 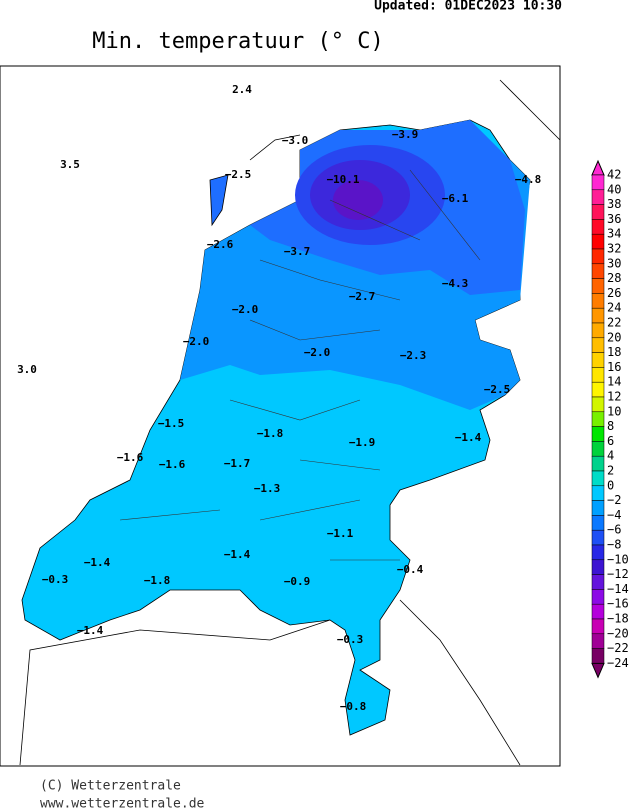 What do you see at coordinates (362, 296) in the screenshot?
I see `station-value: −2.7` at bounding box center [362, 296].